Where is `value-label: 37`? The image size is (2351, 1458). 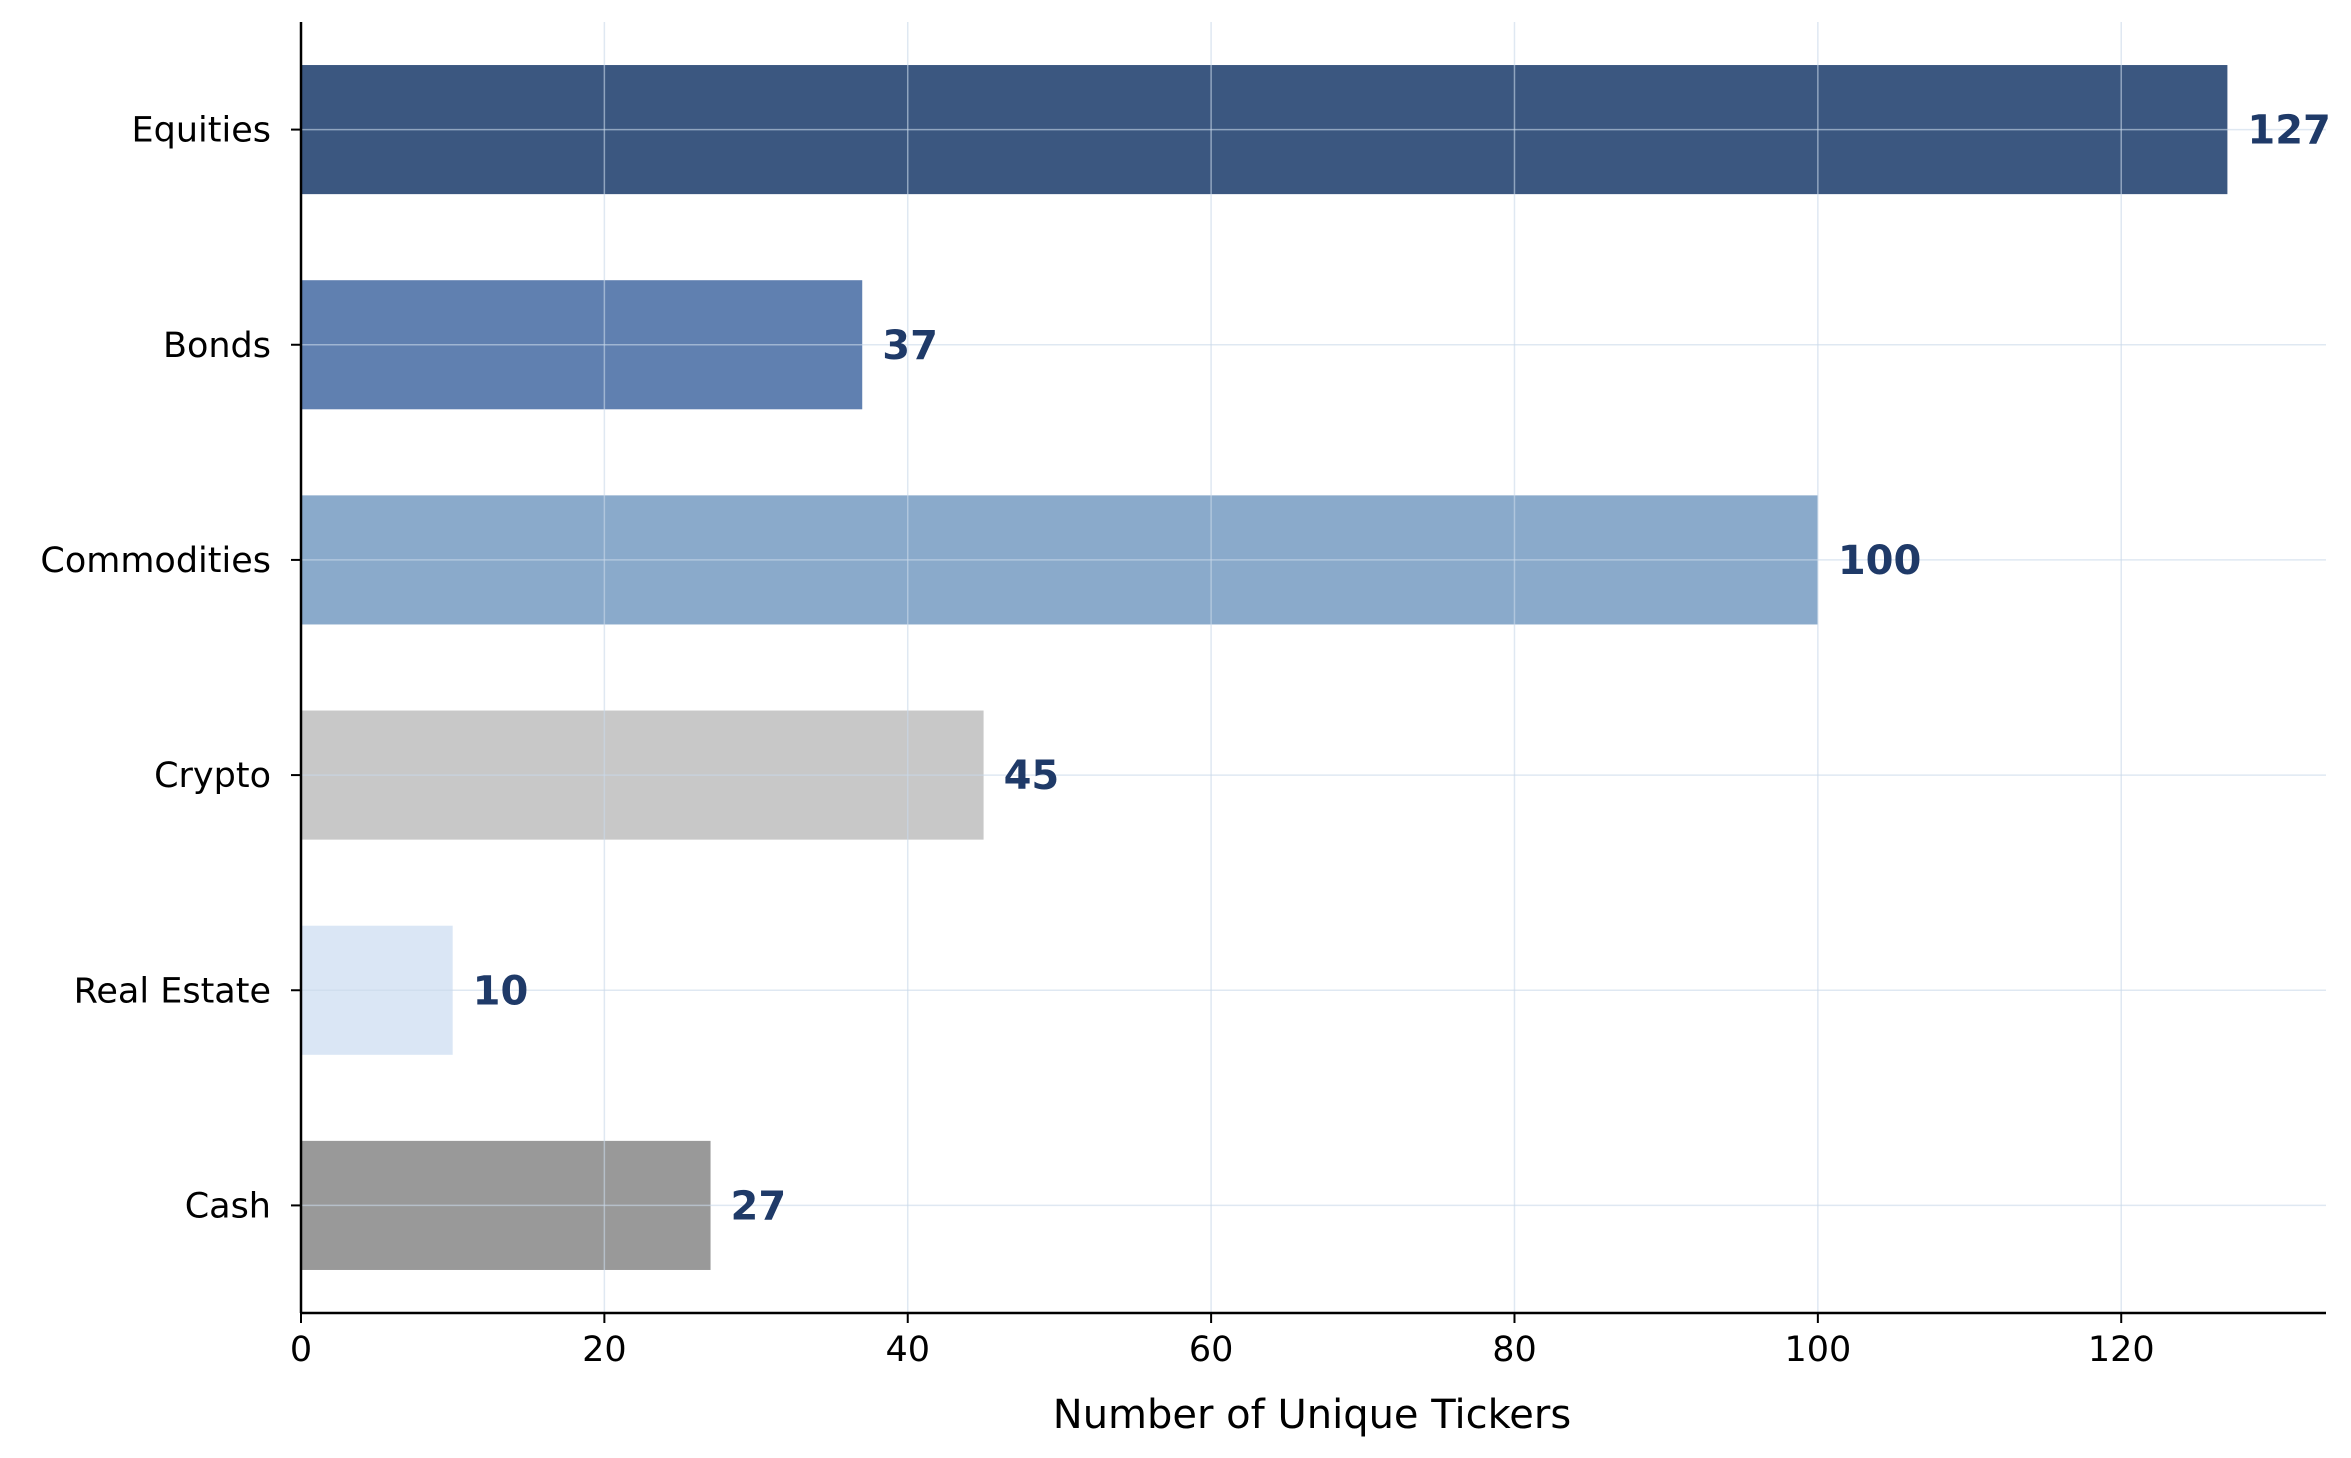
value-label: 37 is located at coordinates (910, 346).